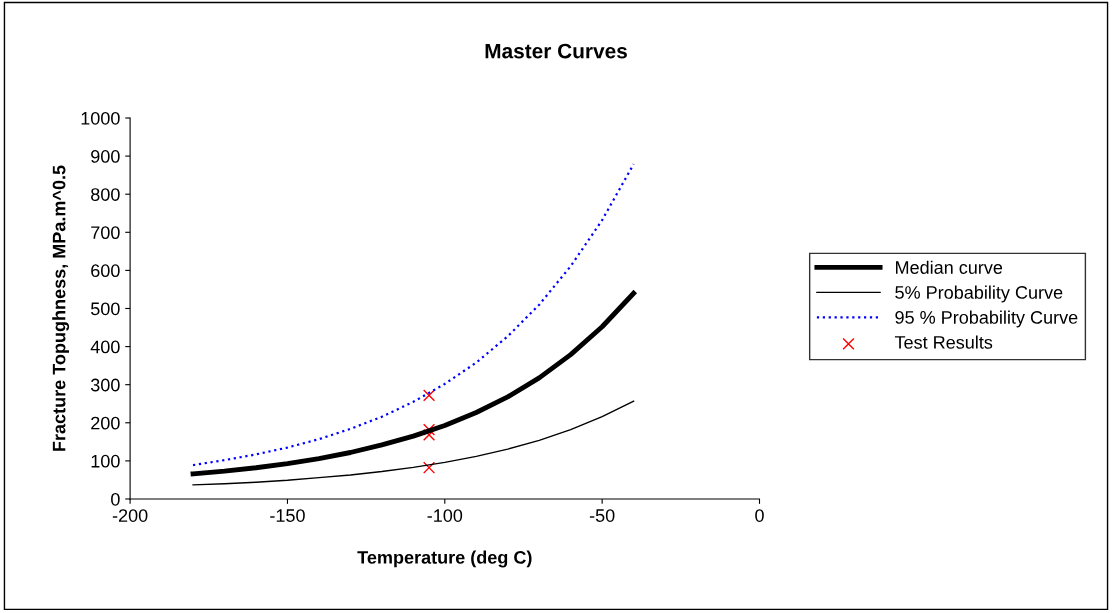 This screenshot has width=1112, height=613. What do you see at coordinates (287, 515) in the screenshot?
I see `x-tick-label: -150` at bounding box center [287, 515].